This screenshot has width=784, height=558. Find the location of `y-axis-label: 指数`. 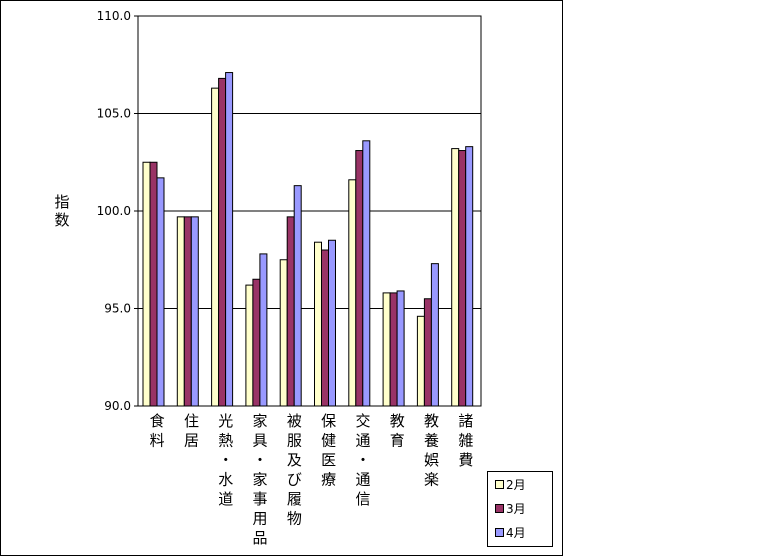

y-axis-label: 指数 is located at coordinates (61, 211).